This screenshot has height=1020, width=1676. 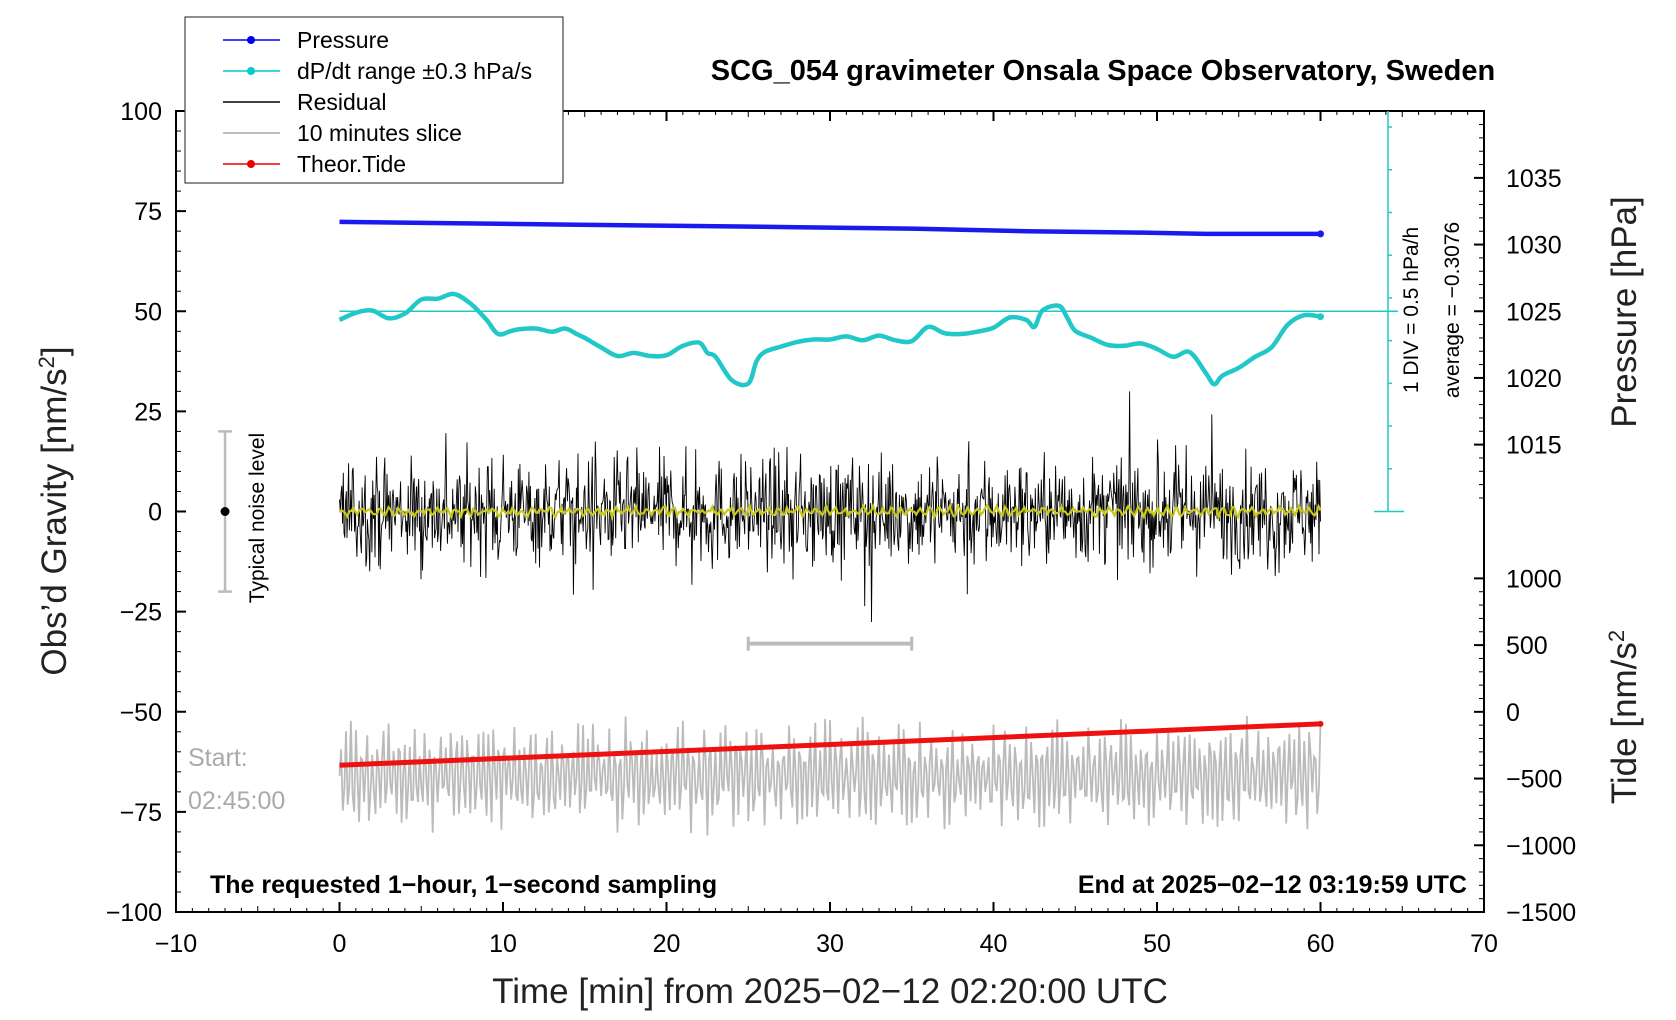 I want to click on residual-series-line, so click(x=830, y=507).